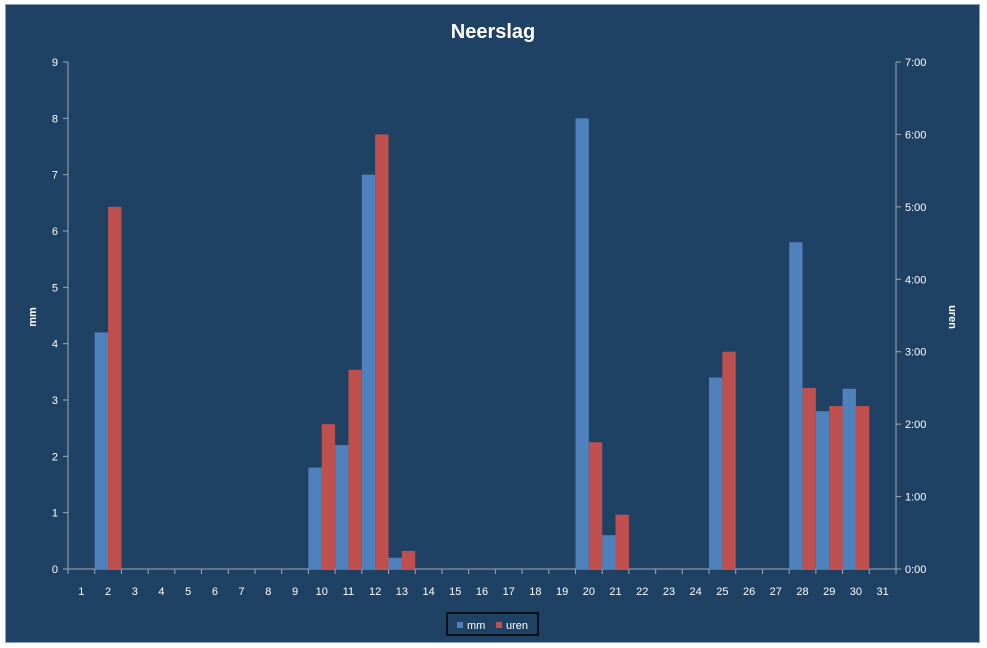 This screenshot has height=648, width=987. What do you see at coordinates (55, 176) in the screenshot?
I see `y-left-tick-label: 7` at bounding box center [55, 176].